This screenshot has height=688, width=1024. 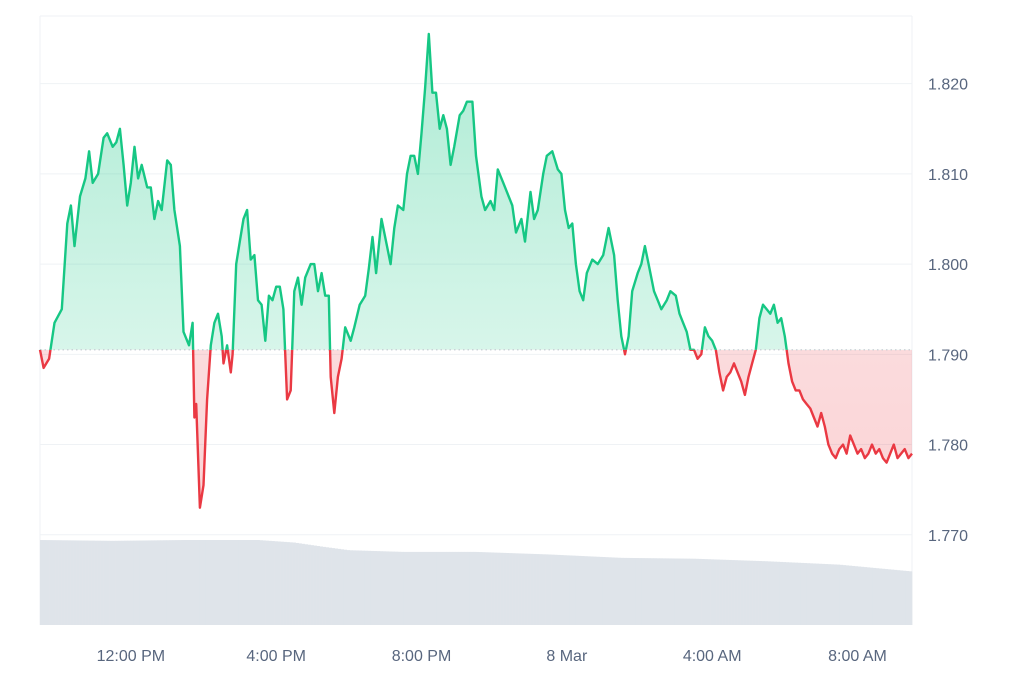 What do you see at coordinates (131, 656) in the screenshot?
I see `x-tick-label: 12:00 PM` at bounding box center [131, 656].